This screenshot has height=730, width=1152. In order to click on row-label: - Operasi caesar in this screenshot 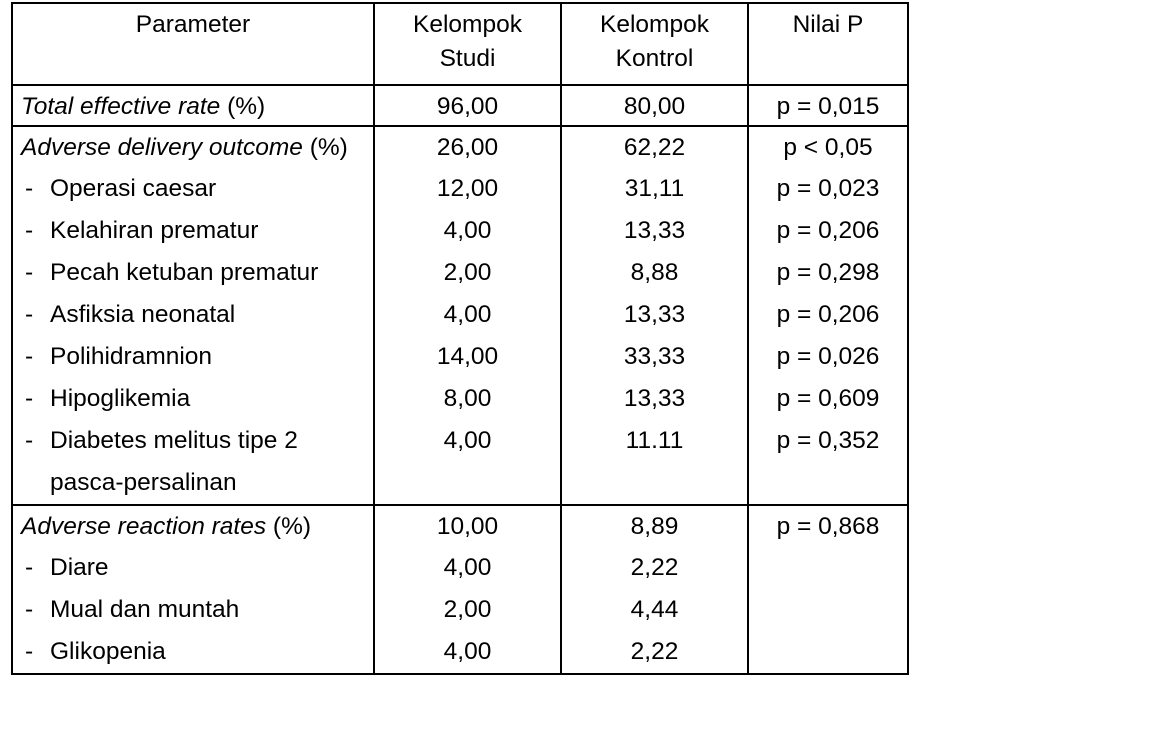, I will do `click(193, 189)`.